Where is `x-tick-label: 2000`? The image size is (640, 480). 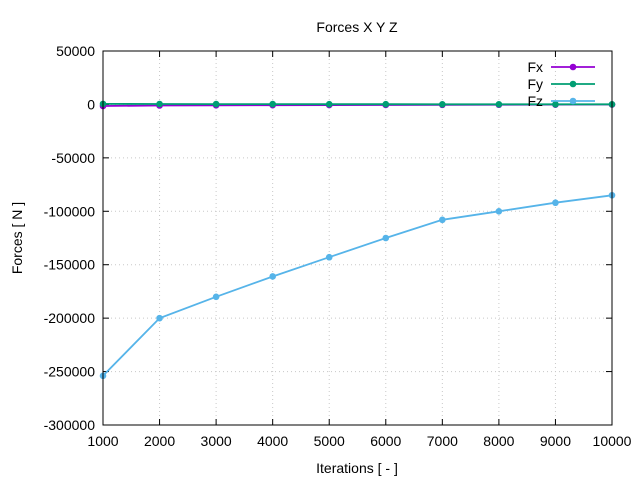 x-tick-label: 2000 is located at coordinates (159, 441).